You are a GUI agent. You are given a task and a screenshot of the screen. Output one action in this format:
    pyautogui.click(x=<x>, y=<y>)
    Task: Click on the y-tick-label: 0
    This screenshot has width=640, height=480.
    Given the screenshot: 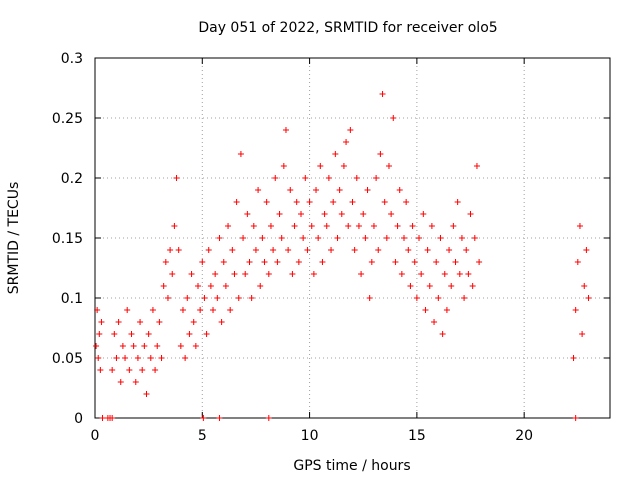 What is the action you would take?
    pyautogui.click(x=78, y=419)
    